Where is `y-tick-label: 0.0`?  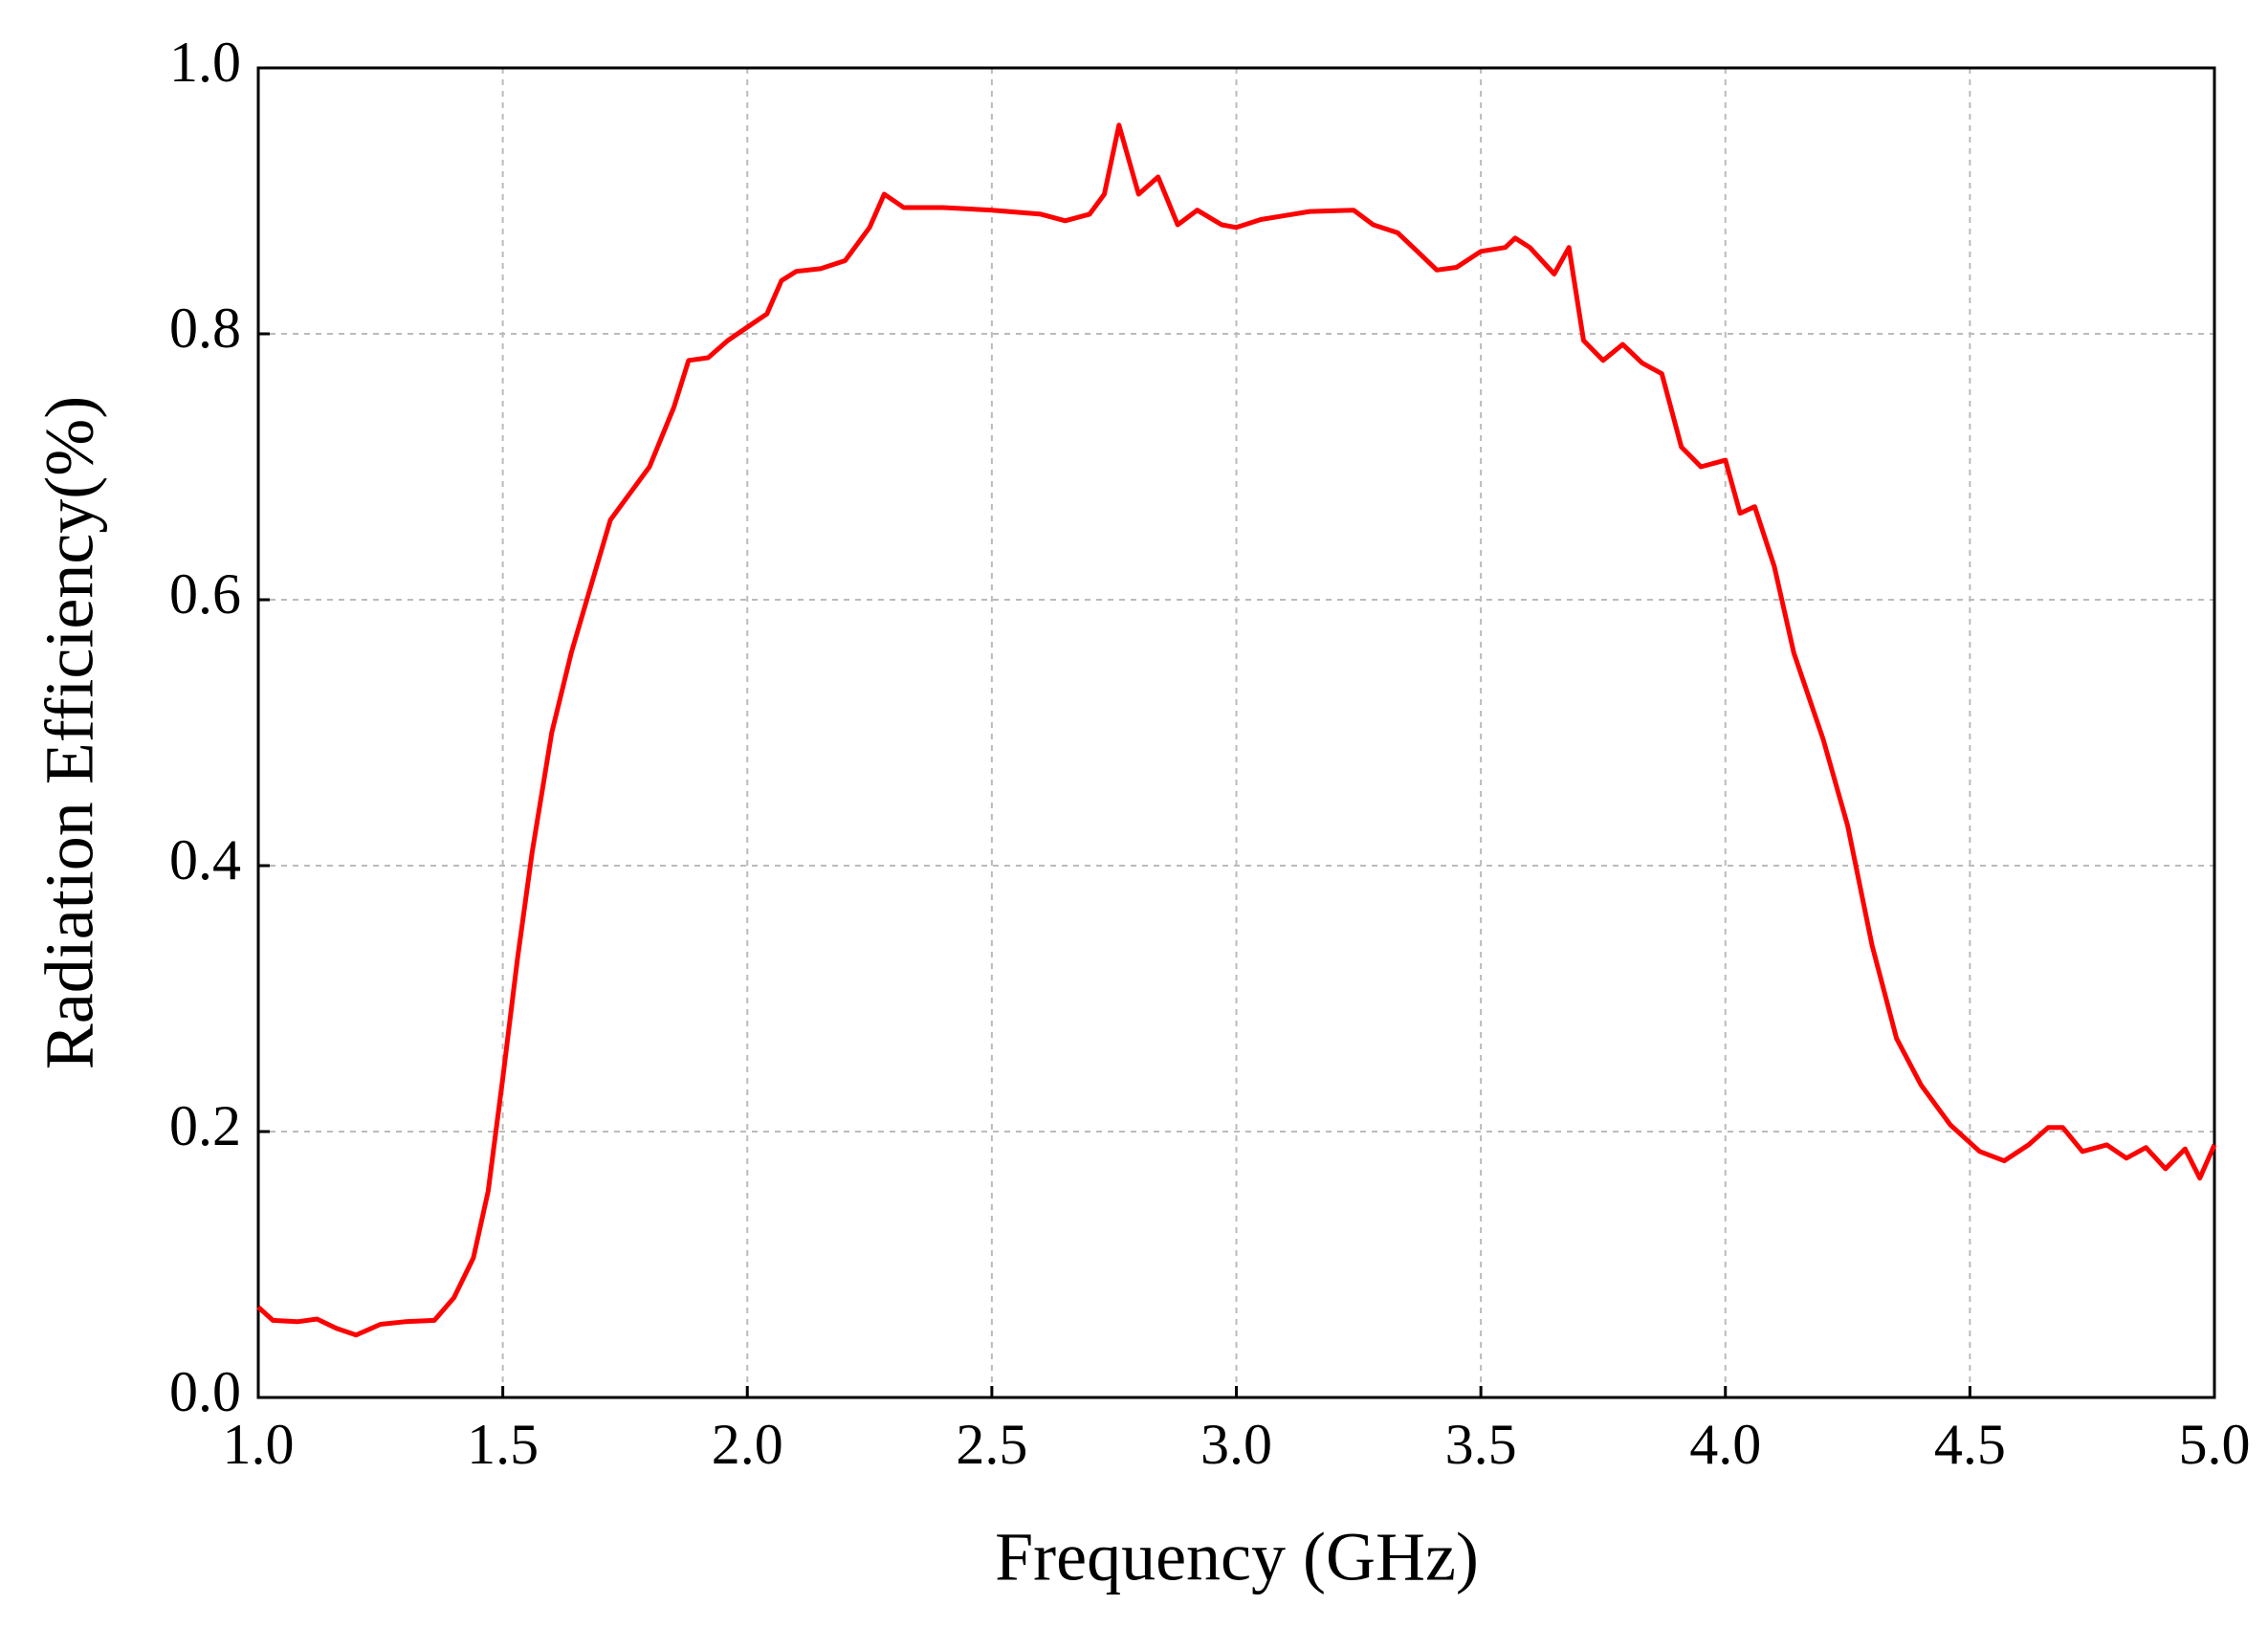
y-tick-label: 0.0 is located at coordinates (205, 1391).